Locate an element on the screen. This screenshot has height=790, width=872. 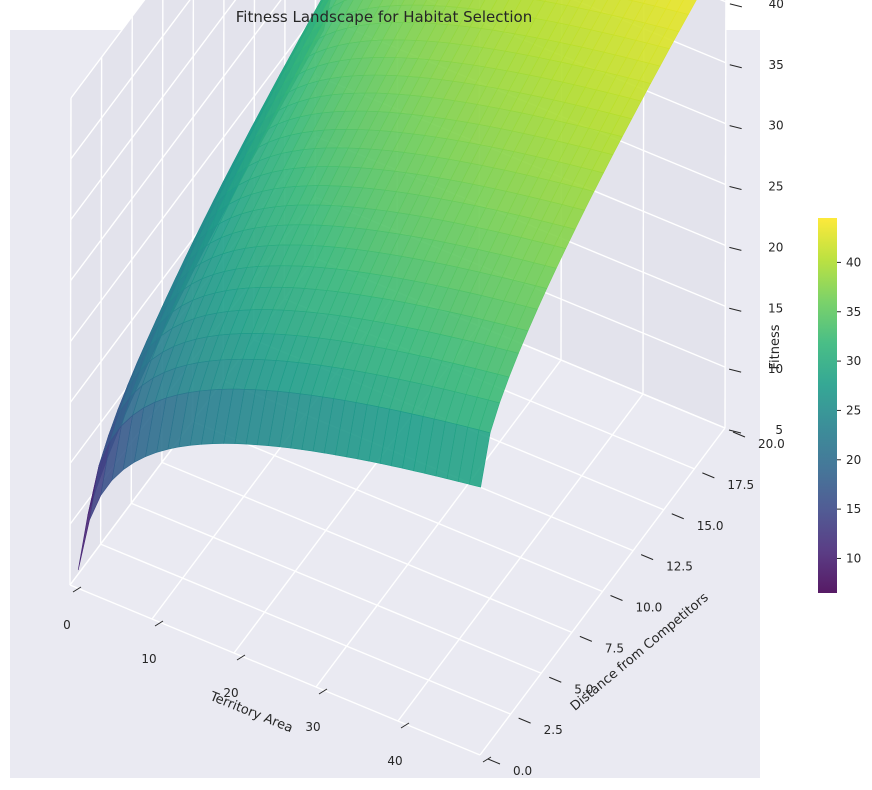
x-tick-label: 50 is located at coordinates (476, 789).